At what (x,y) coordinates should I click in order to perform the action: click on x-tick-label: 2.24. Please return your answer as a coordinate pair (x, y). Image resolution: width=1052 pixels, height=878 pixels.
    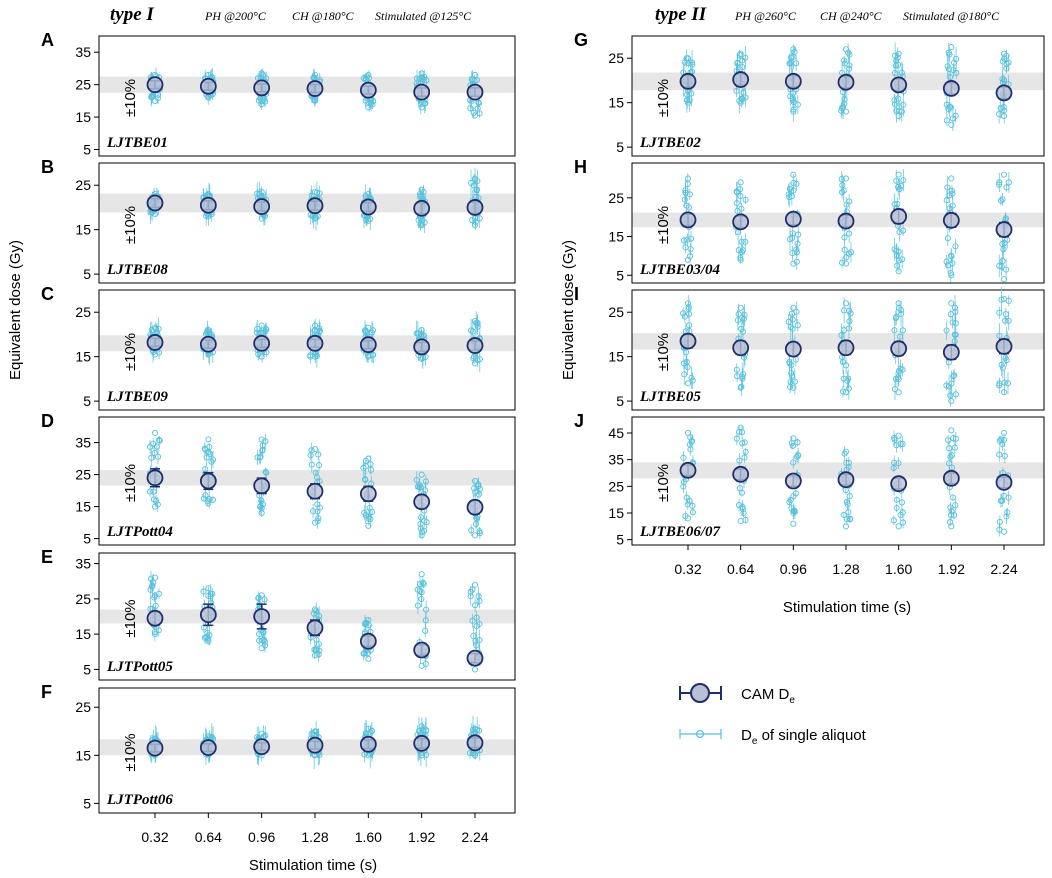
    Looking at the image, I should click on (474, 837).